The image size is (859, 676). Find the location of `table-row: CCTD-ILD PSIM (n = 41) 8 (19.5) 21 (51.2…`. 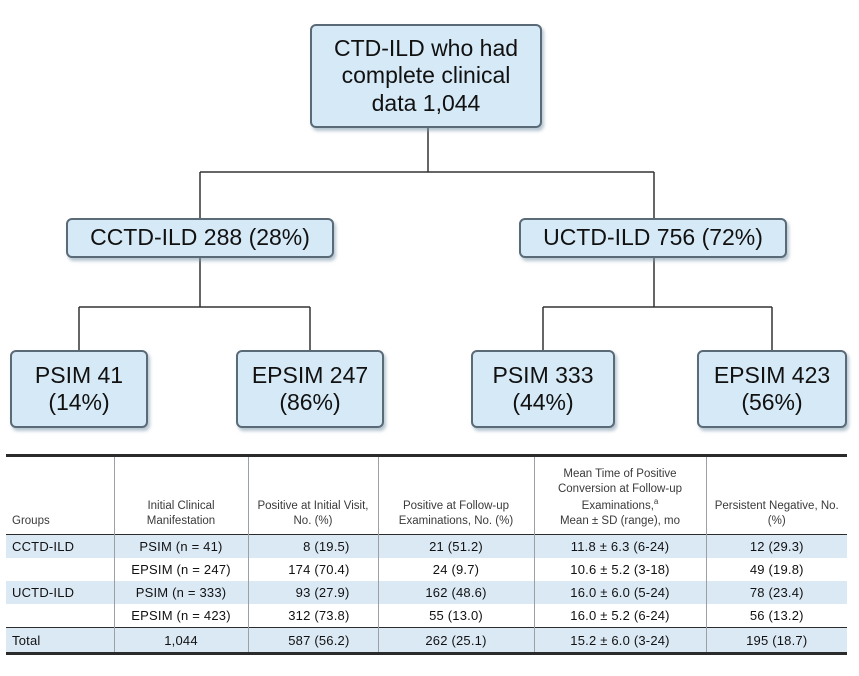

table-row: CCTD-ILD PSIM (n = 41) 8 (19.5) 21 (51.2… is located at coordinates (426, 546).